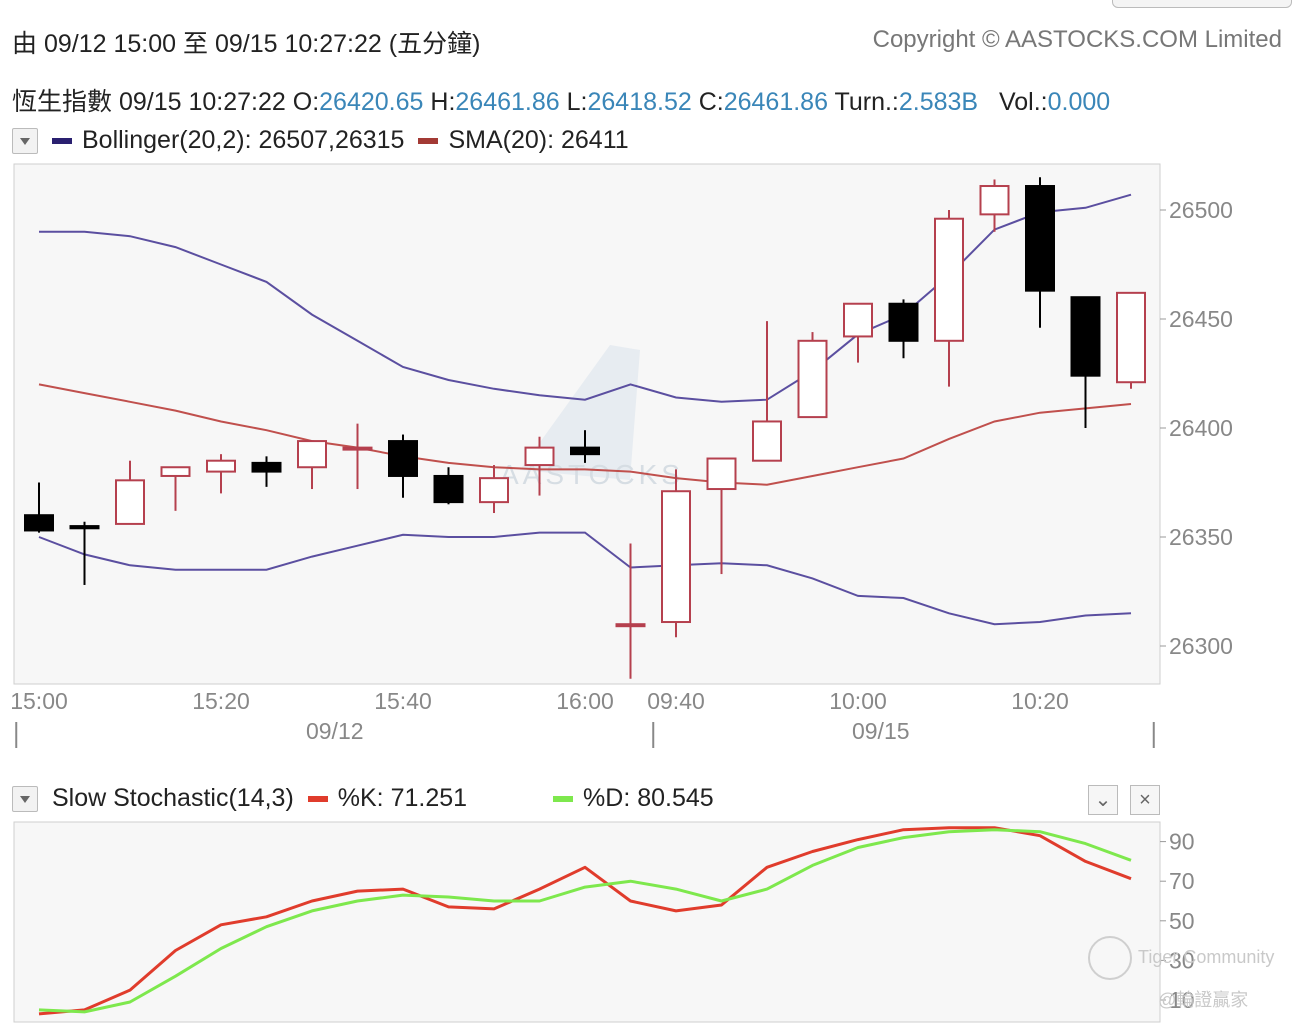  What do you see at coordinates (1110, 958) in the screenshot?
I see `tiger-logo-icon` at bounding box center [1110, 958].